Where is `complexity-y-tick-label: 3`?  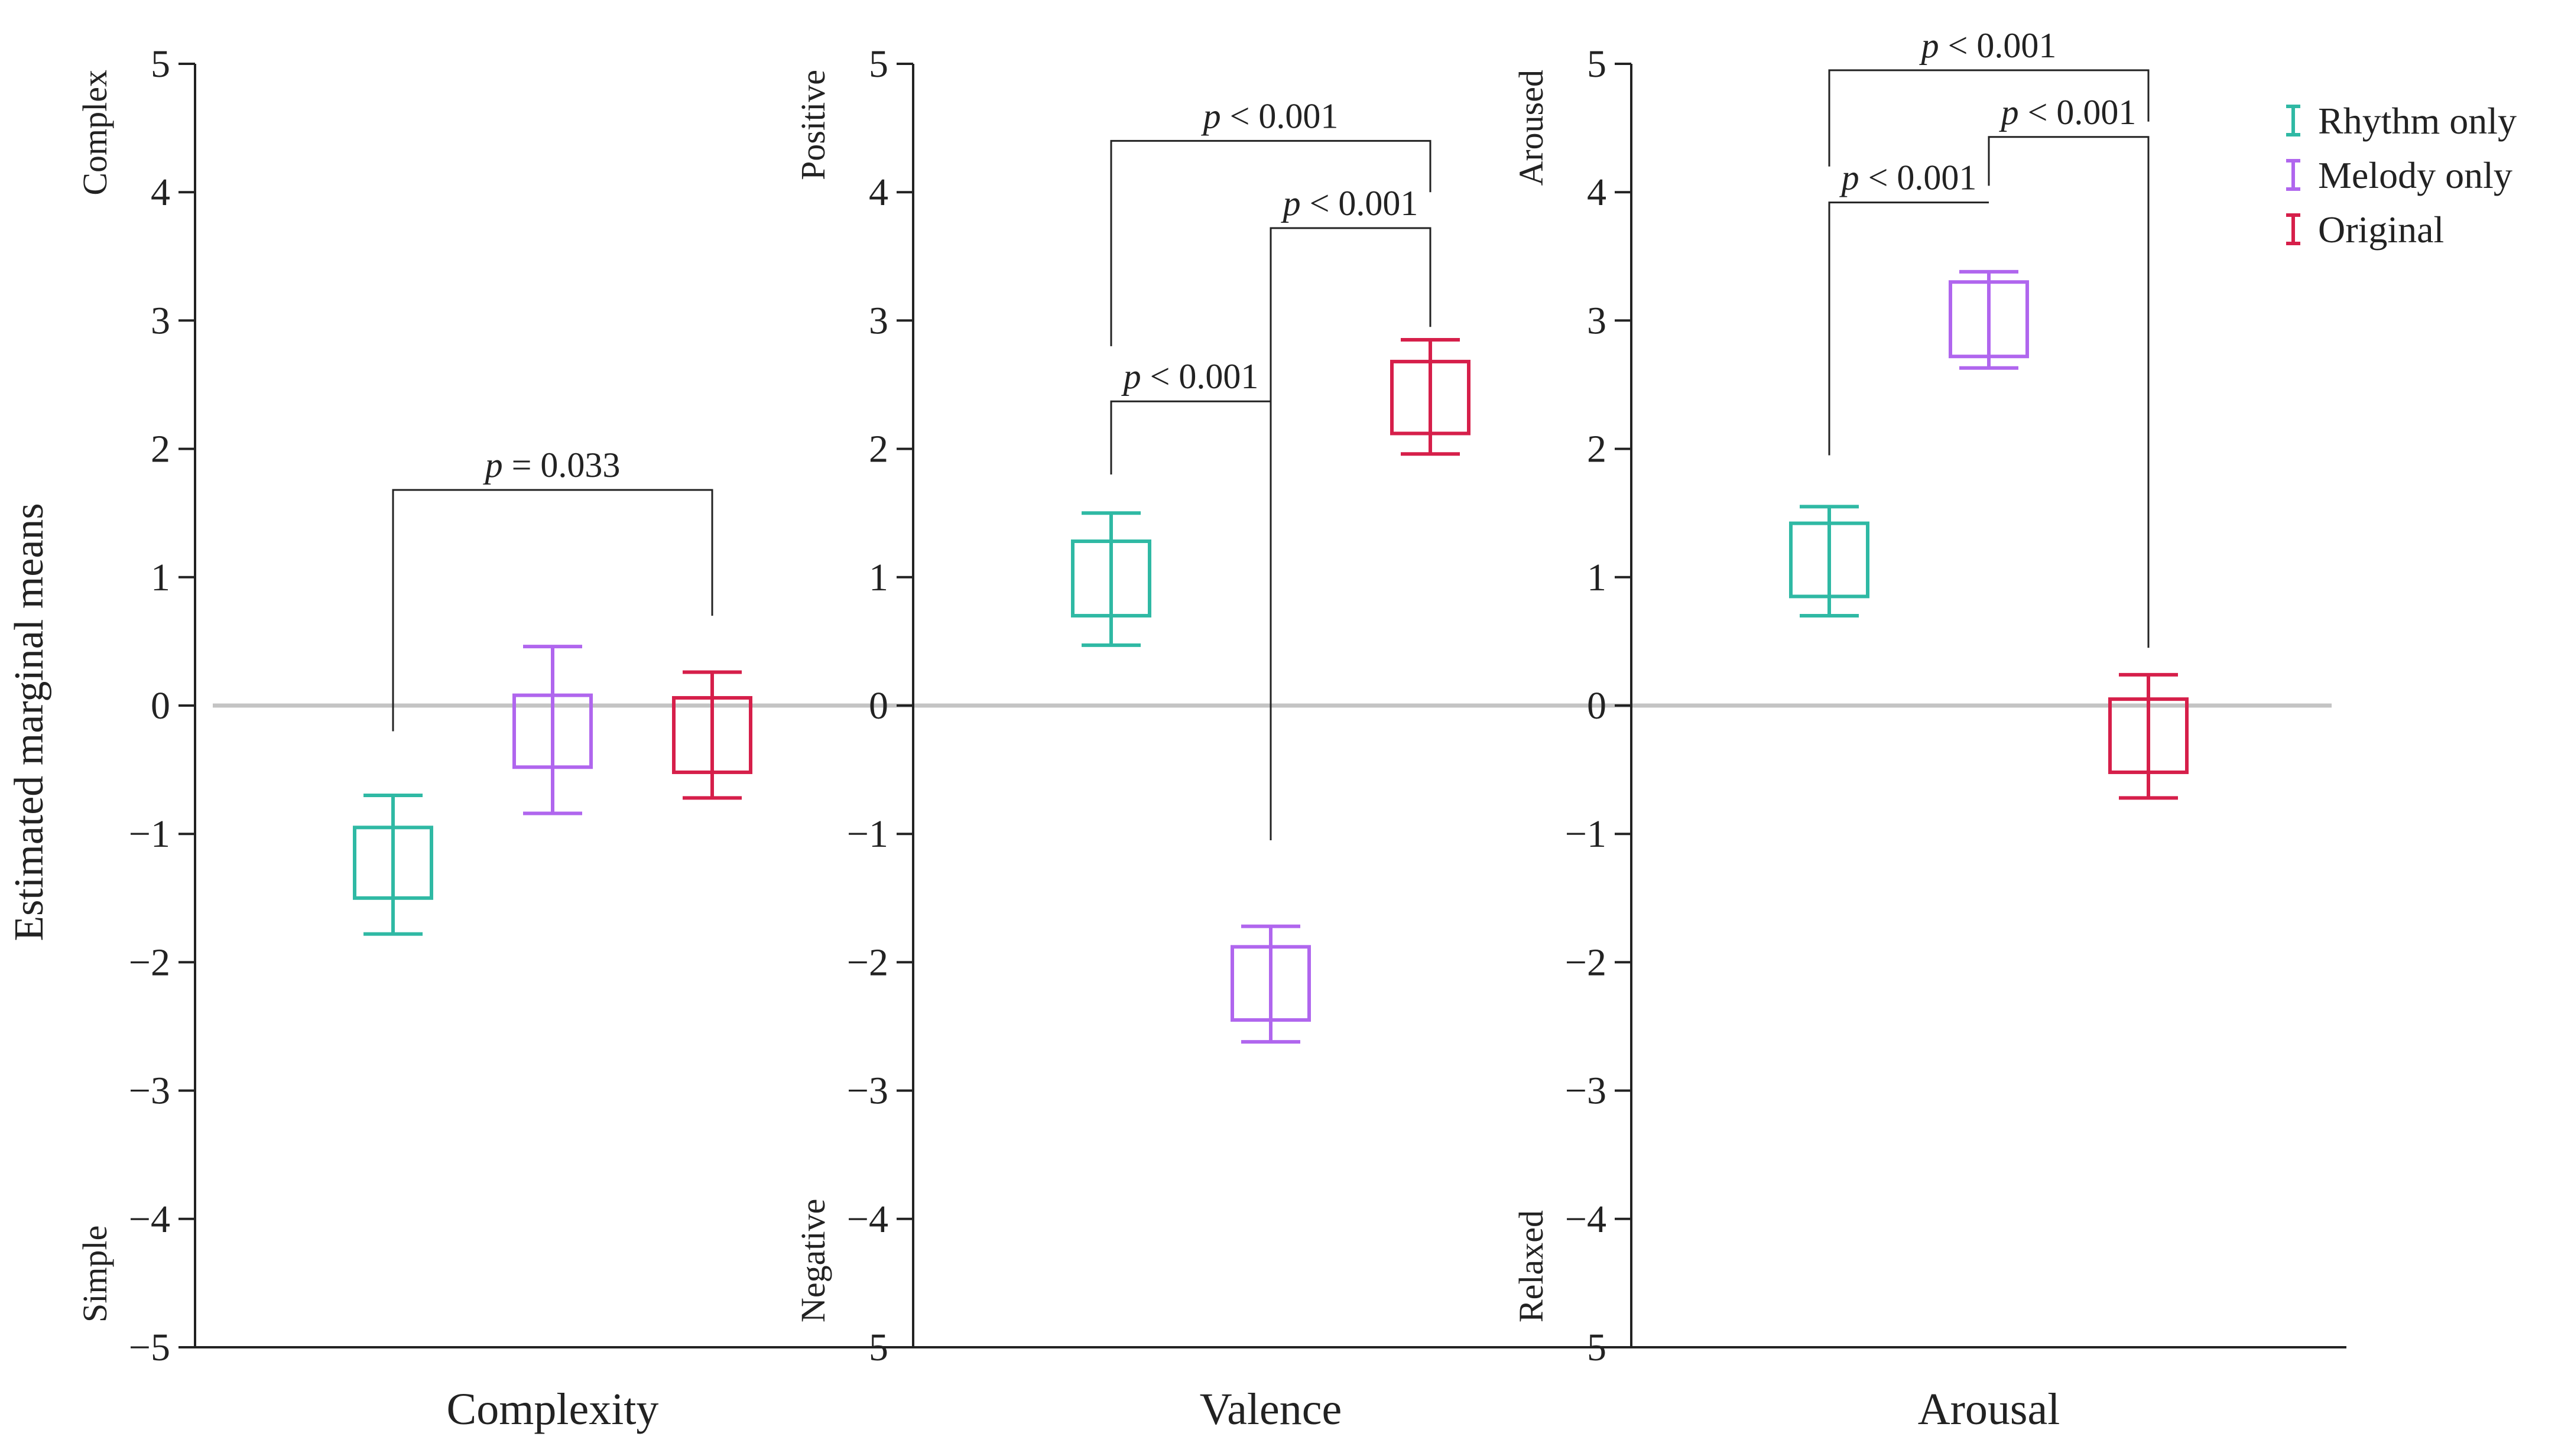 complexity-y-tick-label: 3 is located at coordinates (160, 320).